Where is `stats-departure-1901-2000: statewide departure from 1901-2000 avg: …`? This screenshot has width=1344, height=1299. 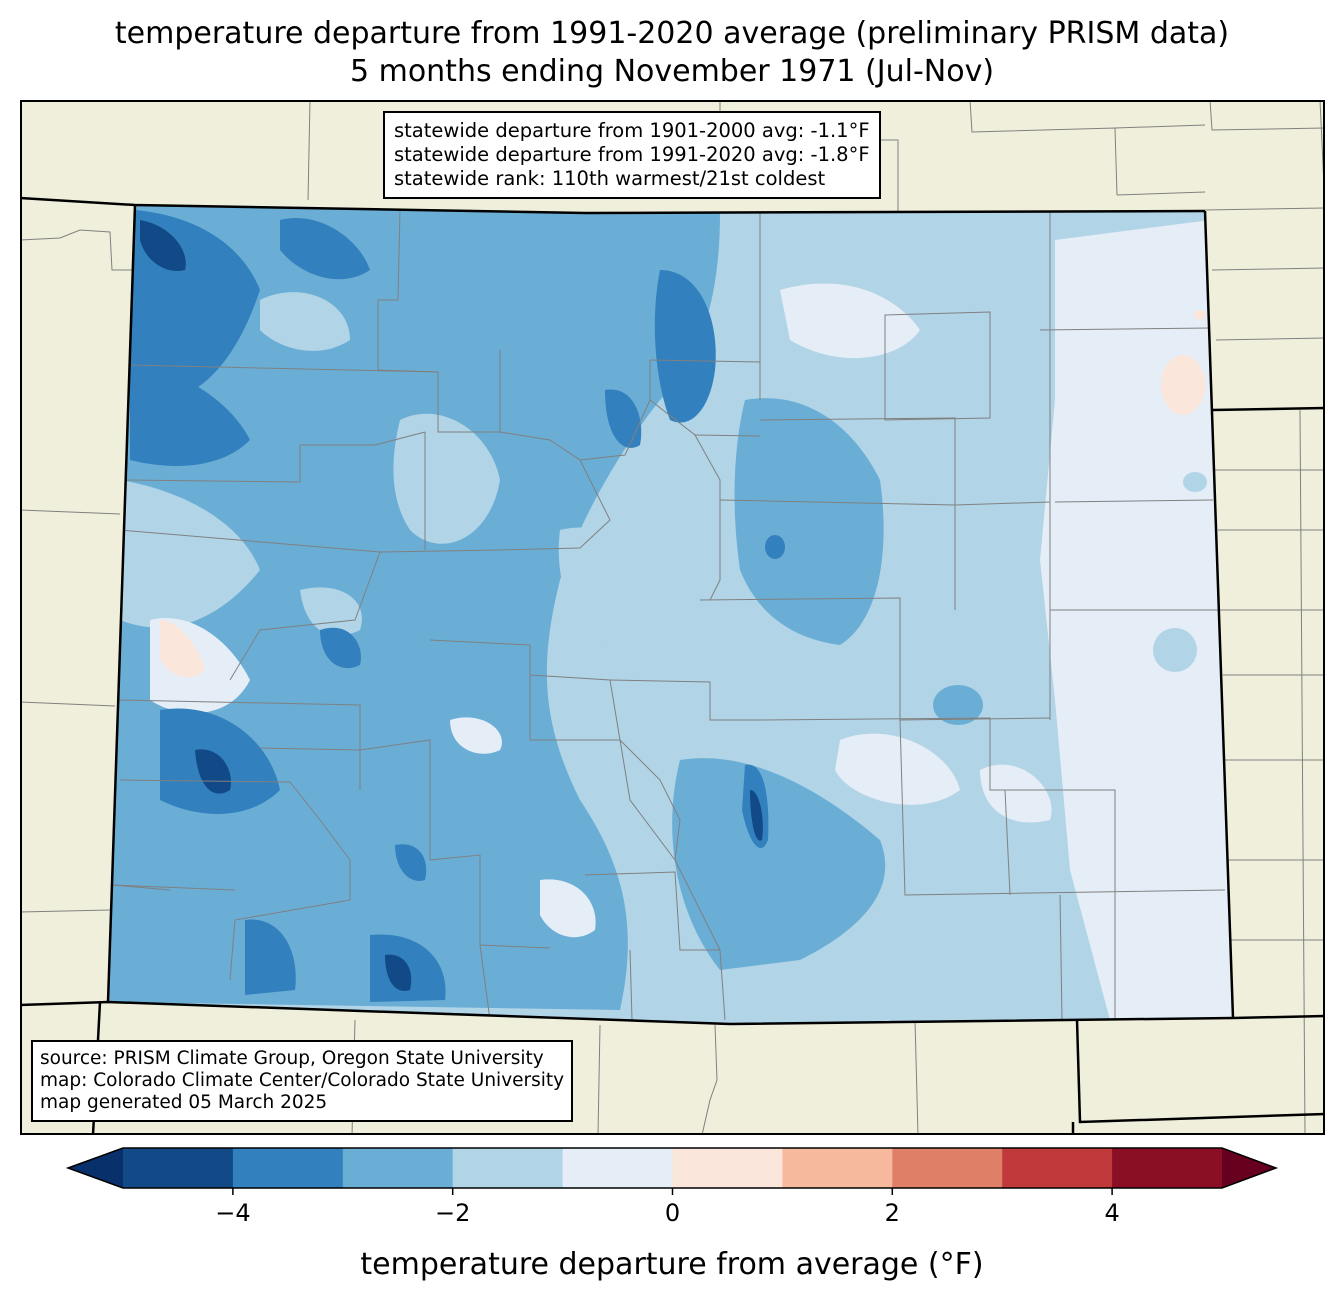
stats-departure-1901-2000: statewide departure from 1901-2000 avg: … is located at coordinates (632, 130).